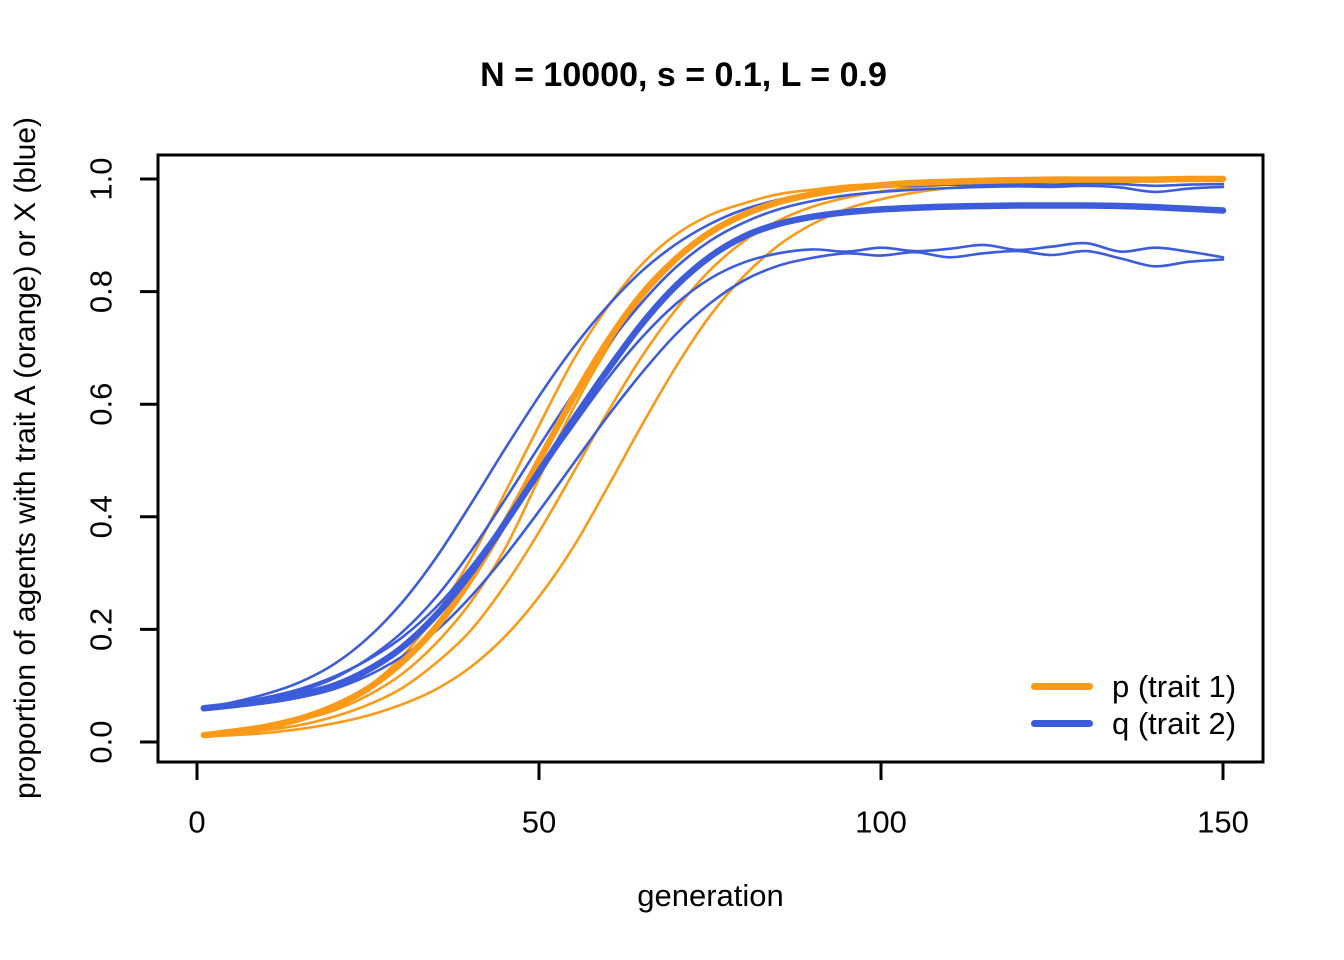 This screenshot has height=960, width=1344. I want to click on legend-line-q-icon, so click(1062, 723).